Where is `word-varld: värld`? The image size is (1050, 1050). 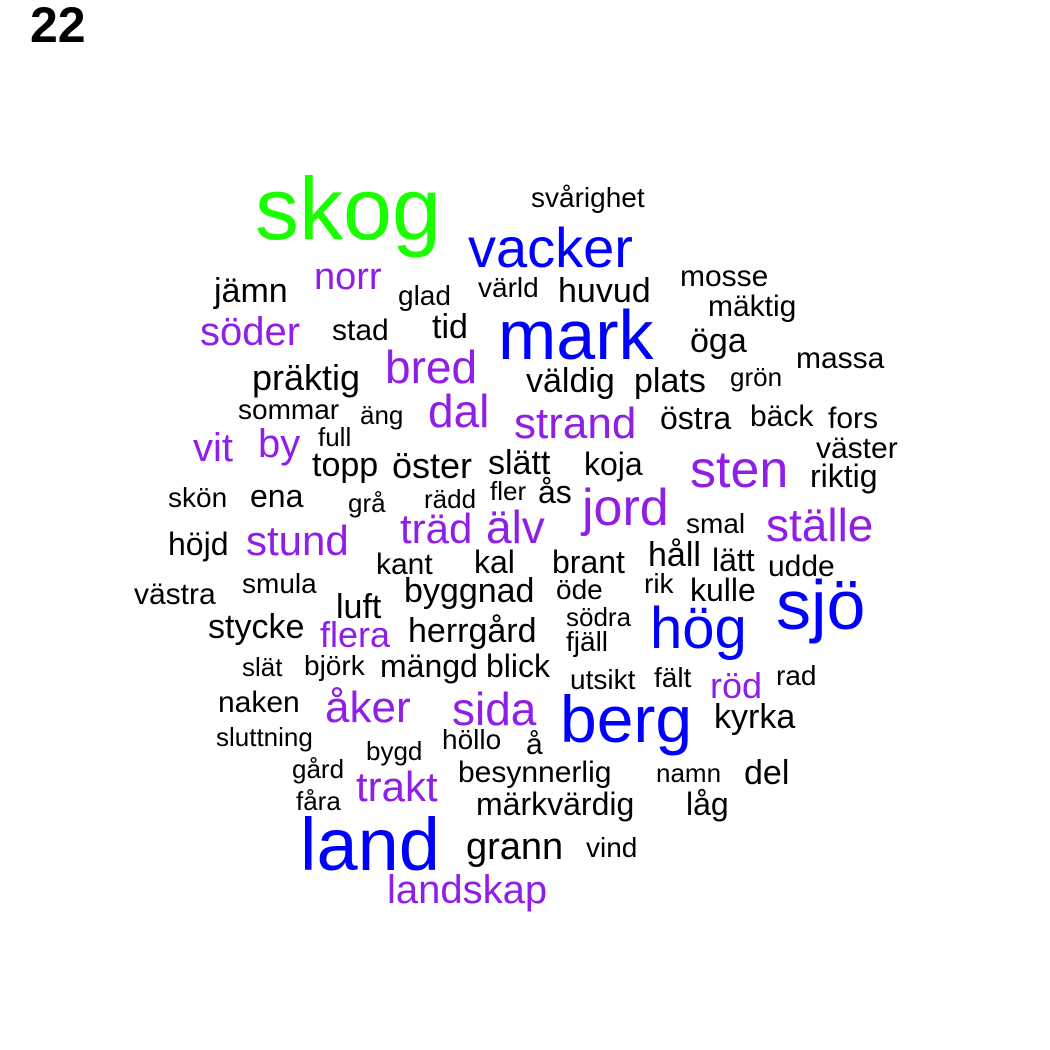 word-varld: värld is located at coordinates (508, 287).